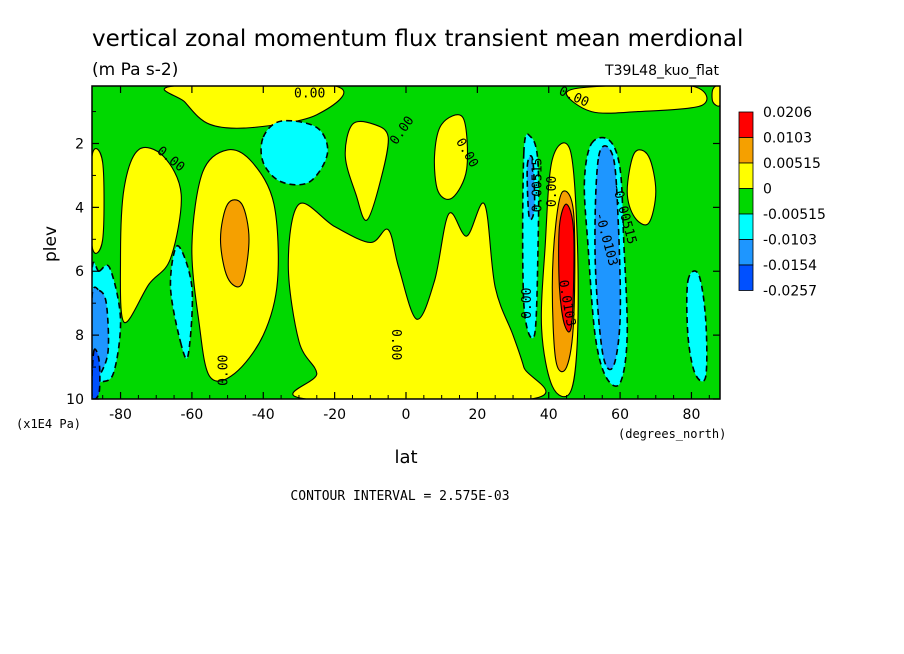 The width and height of the screenshot is (904, 654). Describe the element at coordinates (620, 415) in the screenshot. I see `x-tick-label: 60` at that location.